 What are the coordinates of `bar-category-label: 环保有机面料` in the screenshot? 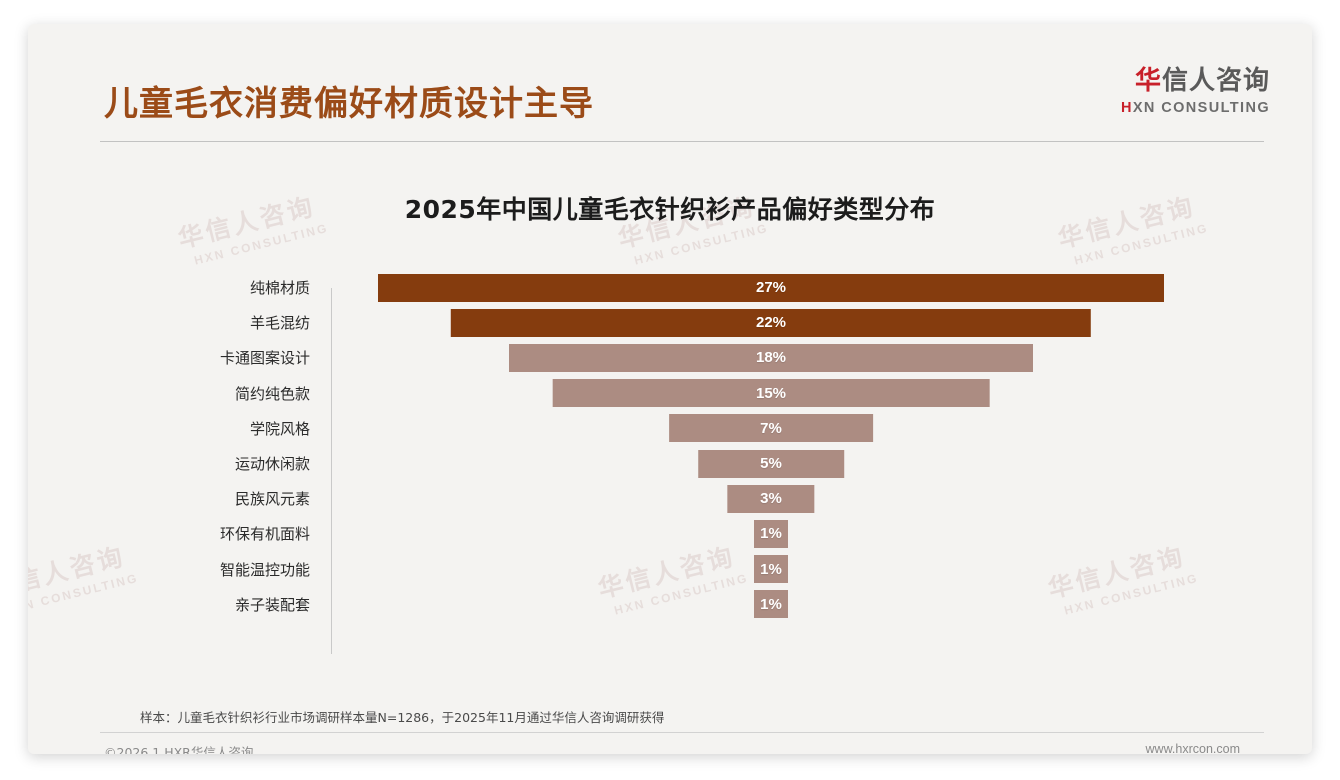 It's located at (264, 534).